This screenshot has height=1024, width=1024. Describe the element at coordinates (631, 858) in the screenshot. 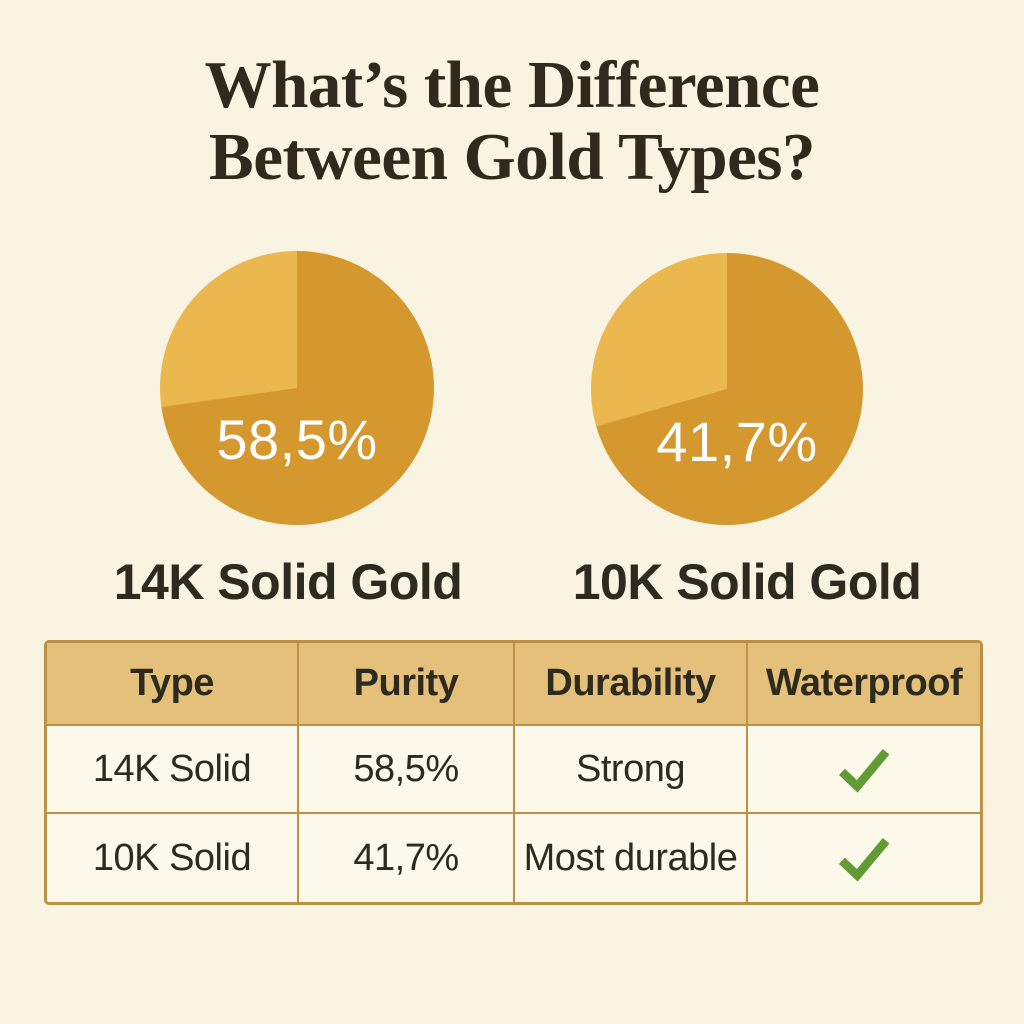

I see `cell-durability: Most durable` at that location.